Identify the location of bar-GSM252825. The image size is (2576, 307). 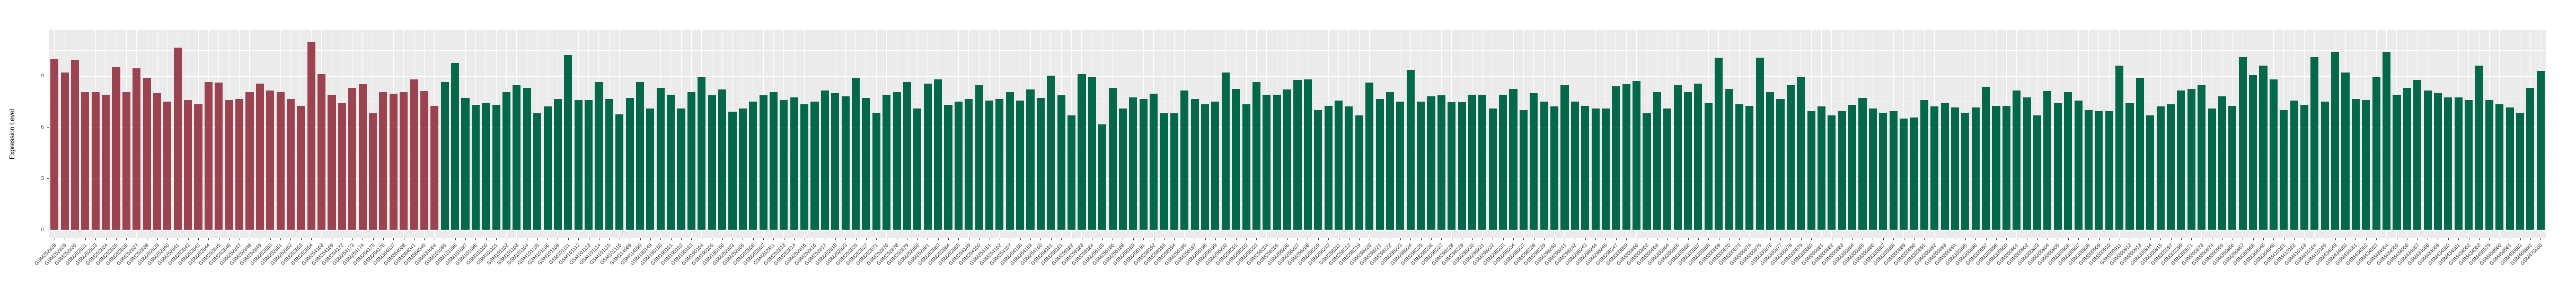
(855, 153).